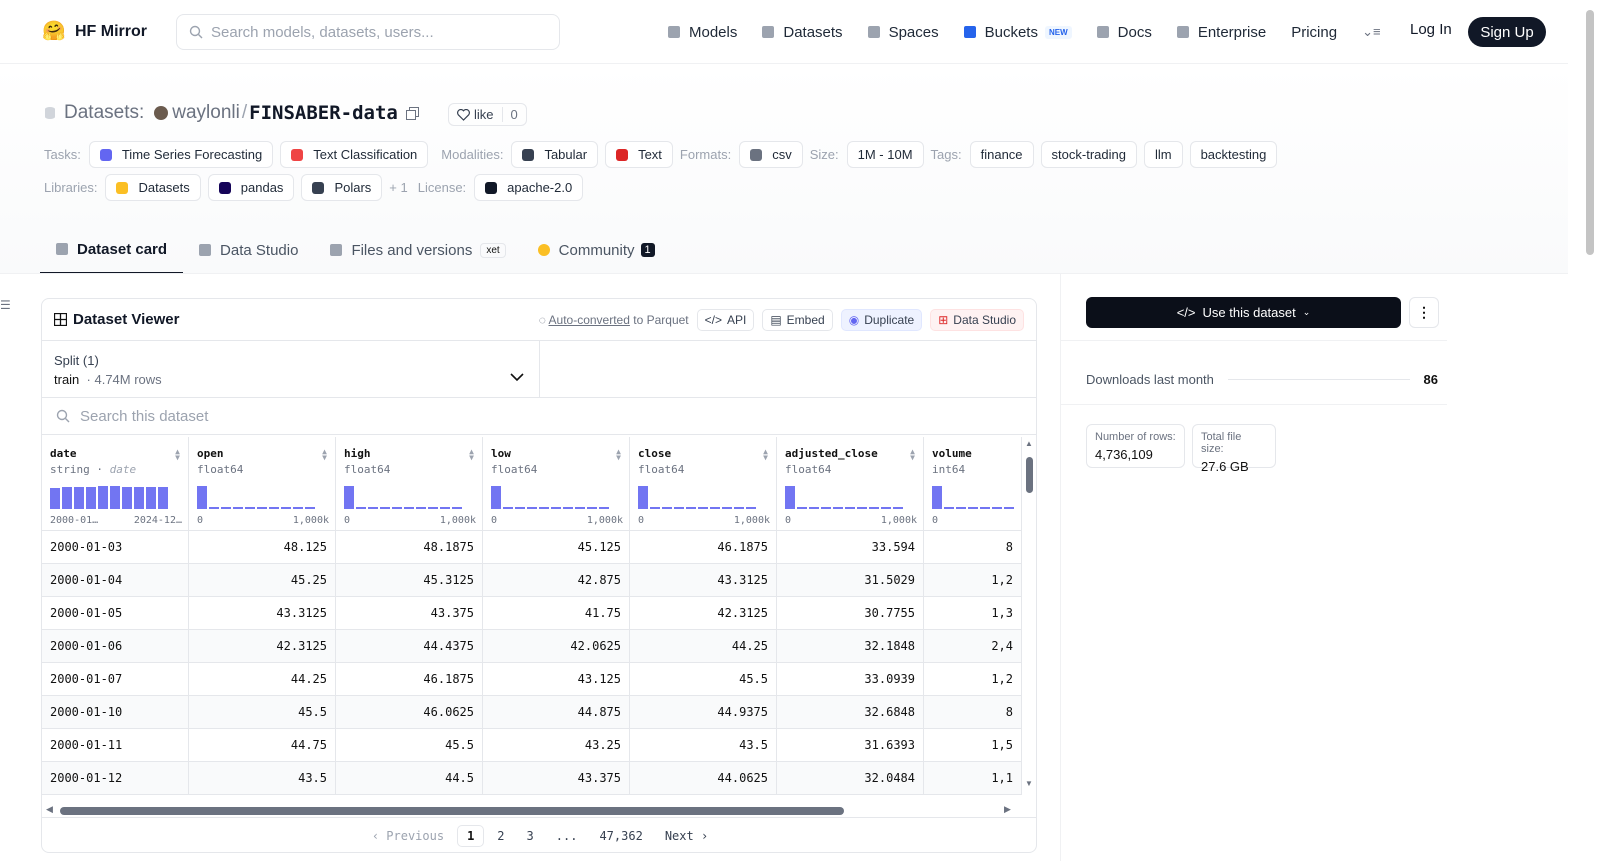  What do you see at coordinates (115, 646) in the screenshot?
I see `table-cell: 2000-01-06` at bounding box center [115, 646].